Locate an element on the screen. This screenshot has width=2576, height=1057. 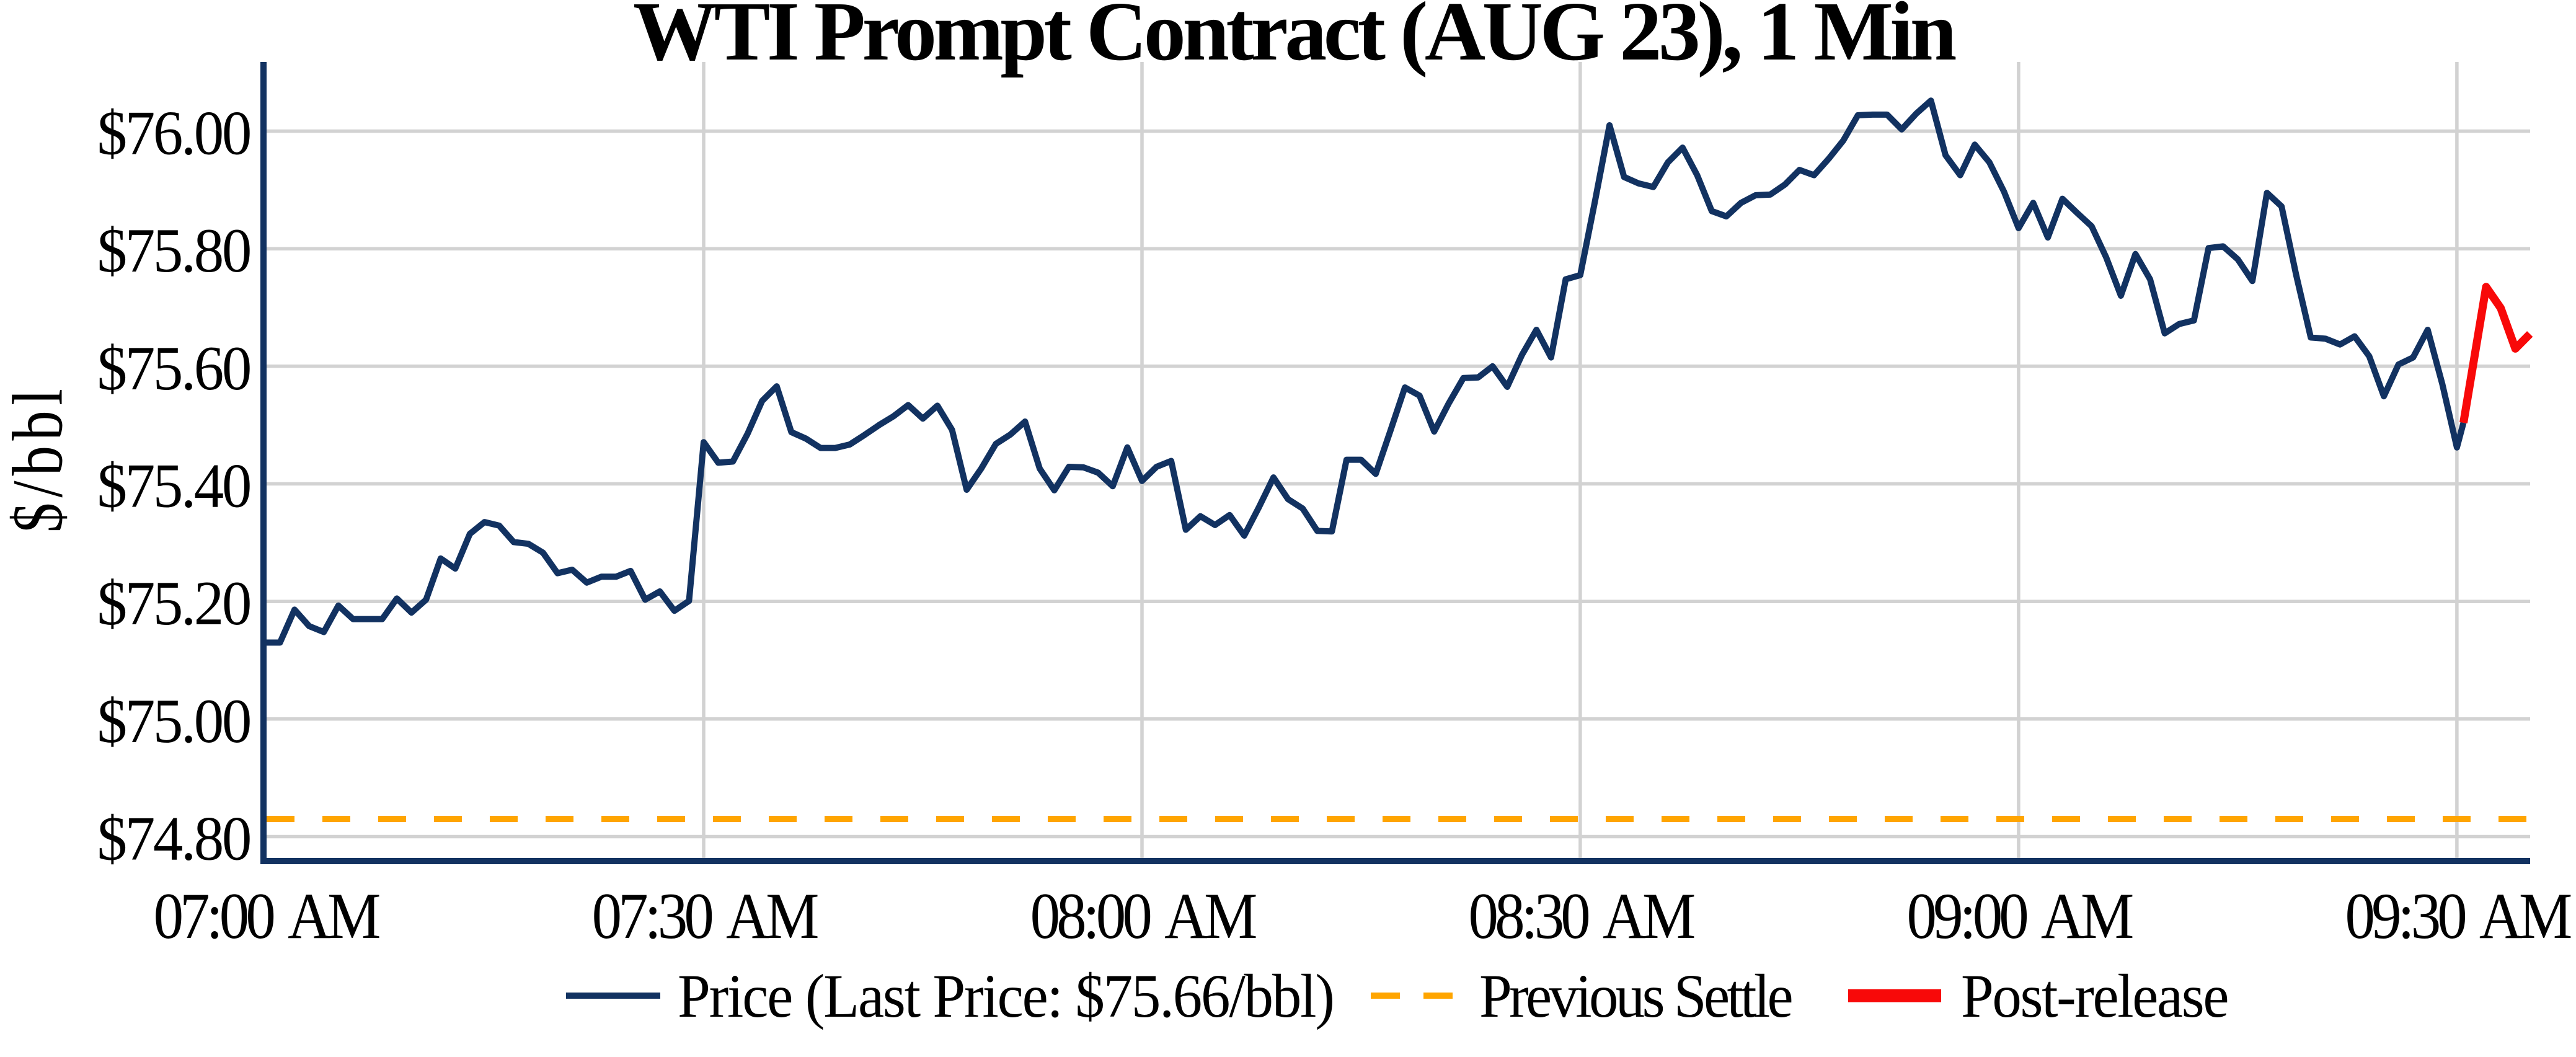
svg-text: 09:00 AM is located at coordinates (2020, 916).